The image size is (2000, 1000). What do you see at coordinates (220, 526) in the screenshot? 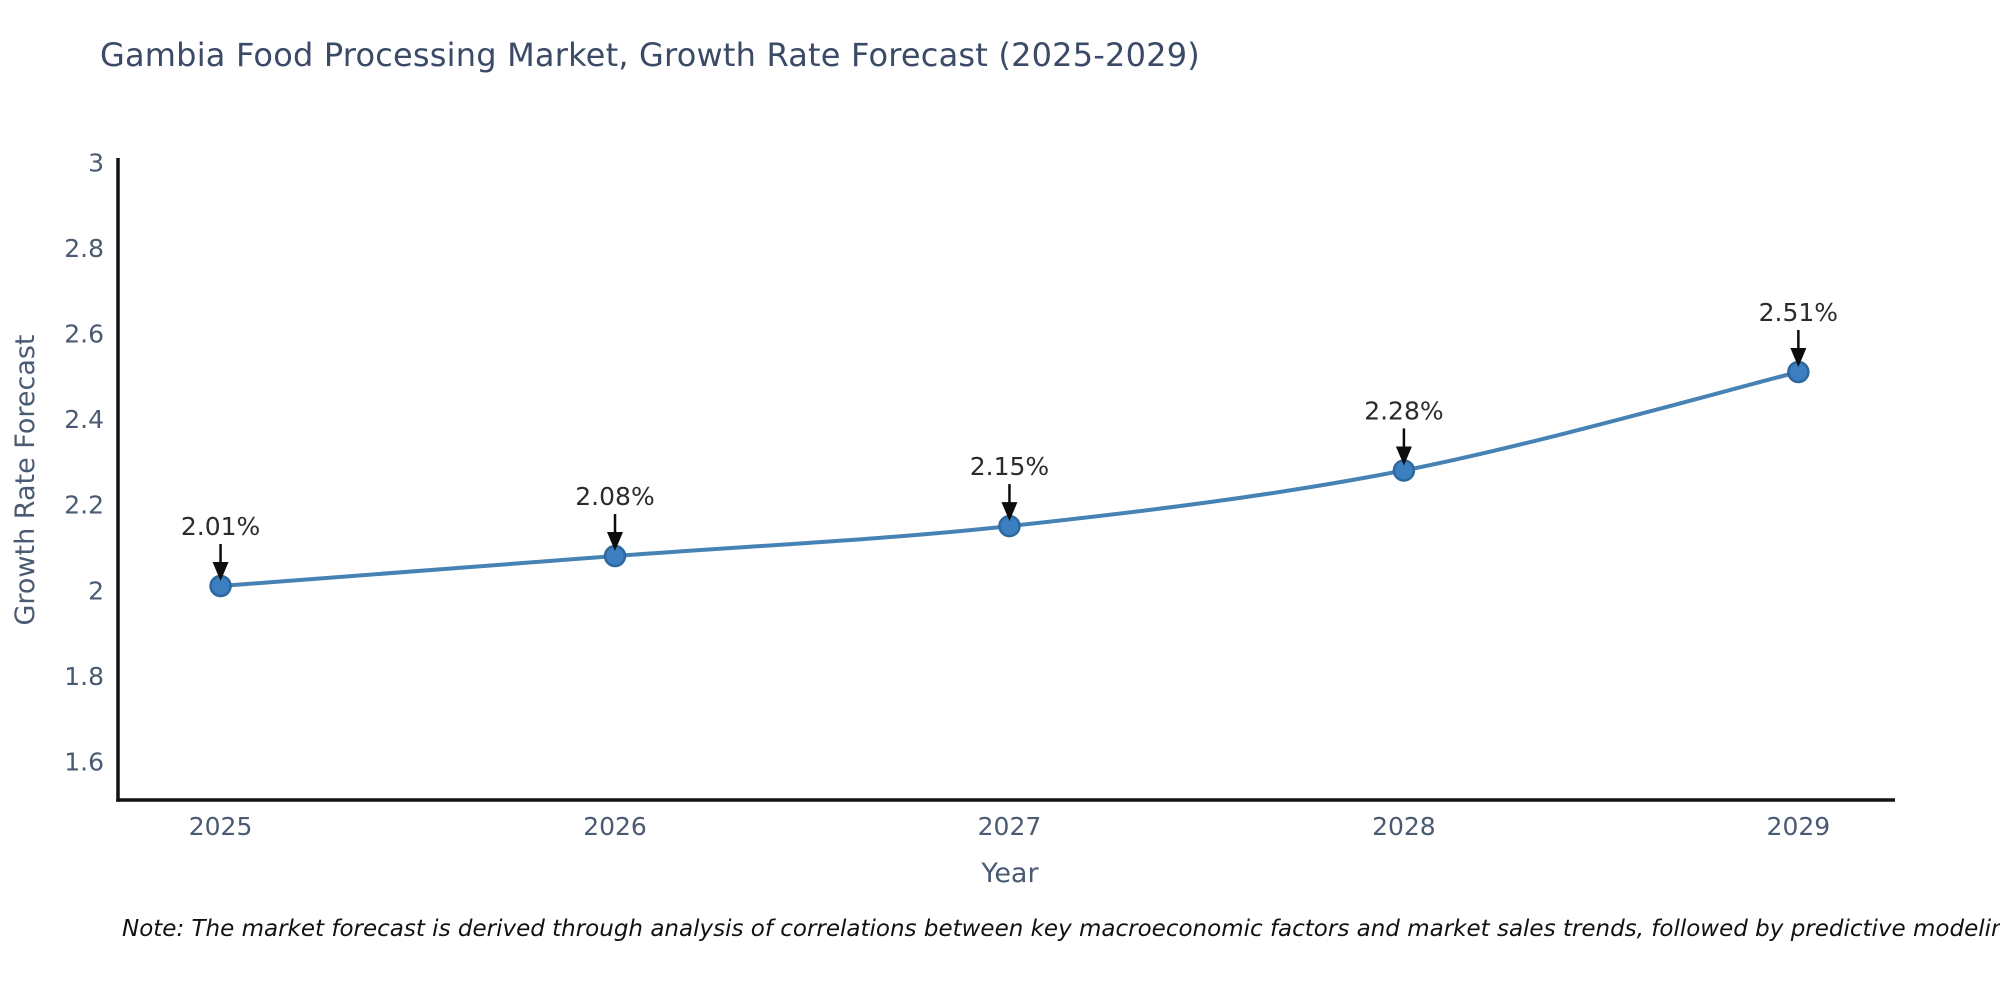
I see `data-point-label: 2.01%` at bounding box center [220, 526].